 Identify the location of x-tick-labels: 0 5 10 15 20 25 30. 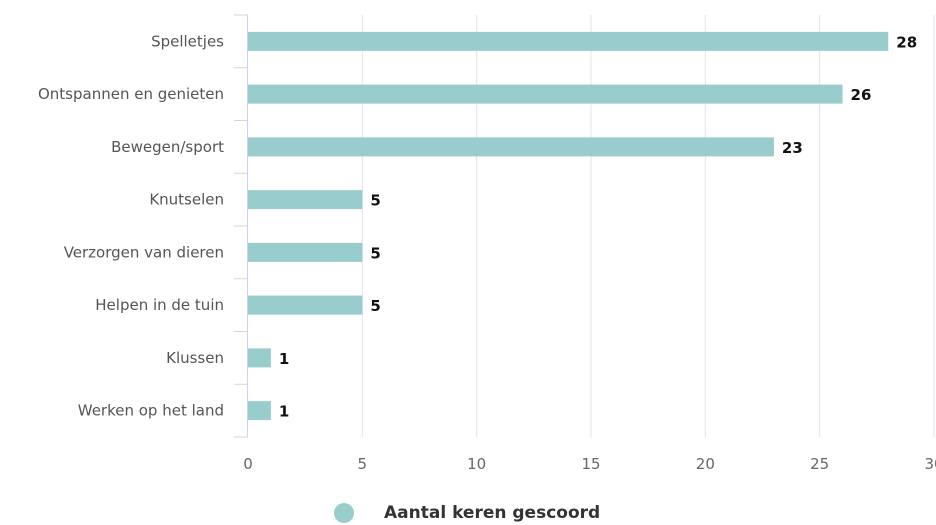
(589, 464).